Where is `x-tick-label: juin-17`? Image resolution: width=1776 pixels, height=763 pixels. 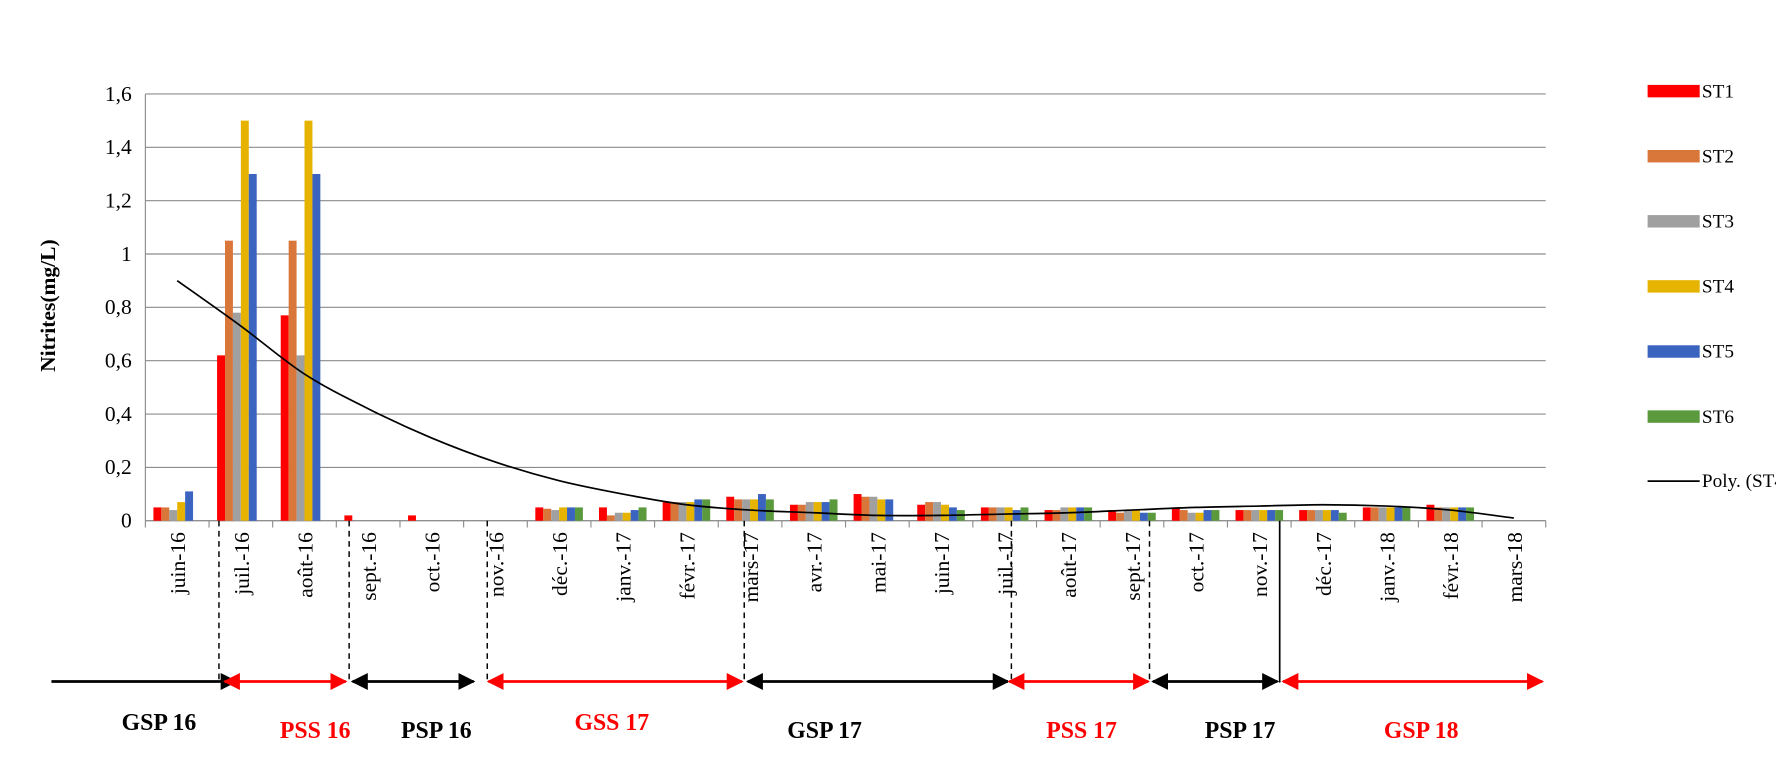 x-tick-label: juin-17 is located at coordinates (942, 563).